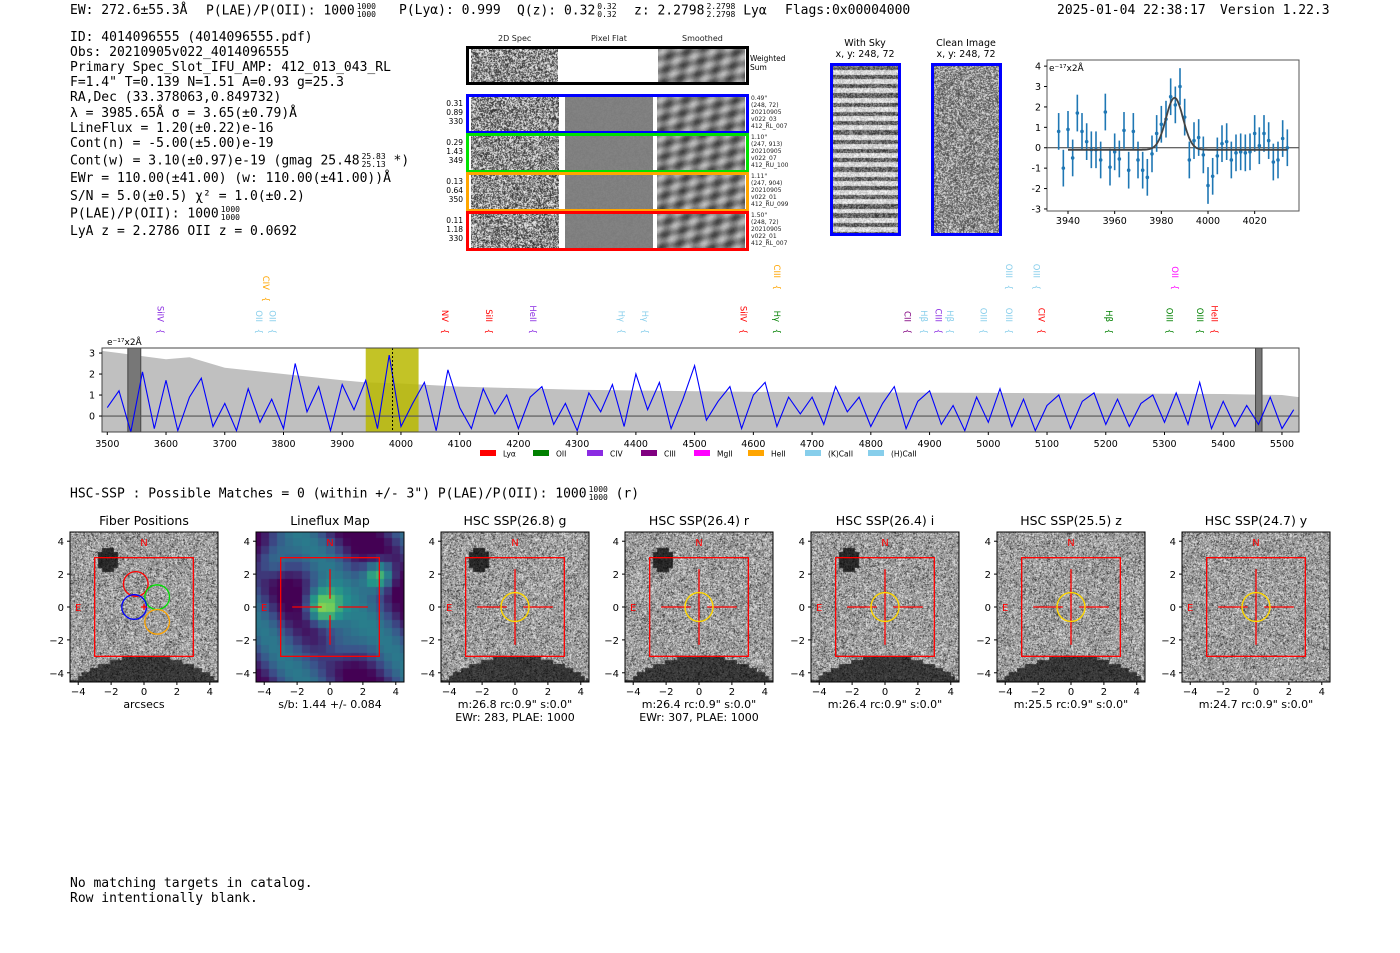 The width and height of the screenshot is (1400, 953). What do you see at coordinates (291, 11) in the screenshot?
I see `header-plae: P(LAE)/P(OII): 1000 1000 1000` at bounding box center [291, 11].